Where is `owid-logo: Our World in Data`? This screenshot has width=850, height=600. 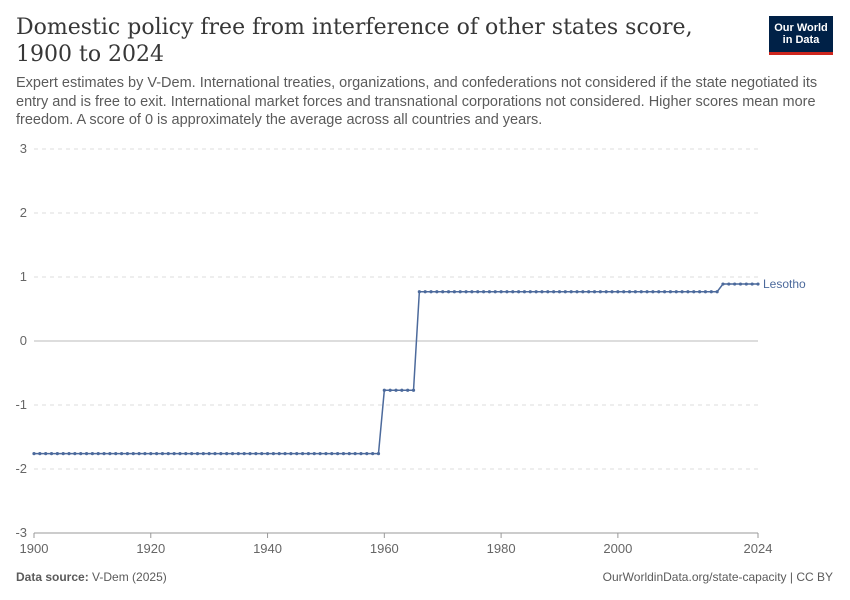
owid-logo: Our World in Data is located at coordinates (801, 35).